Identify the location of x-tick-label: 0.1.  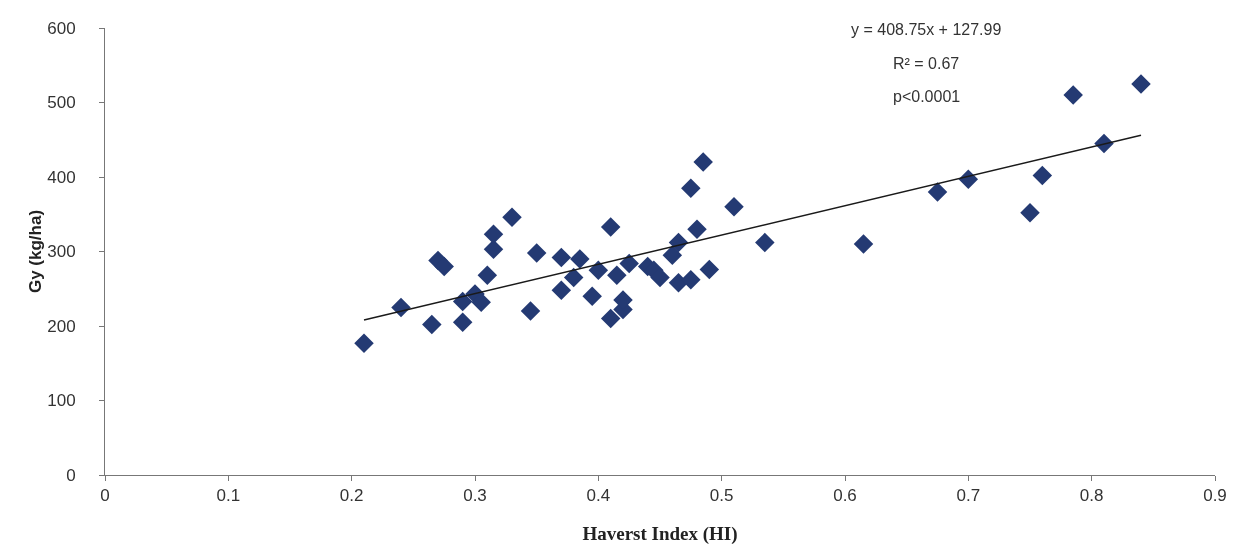
(228, 496).